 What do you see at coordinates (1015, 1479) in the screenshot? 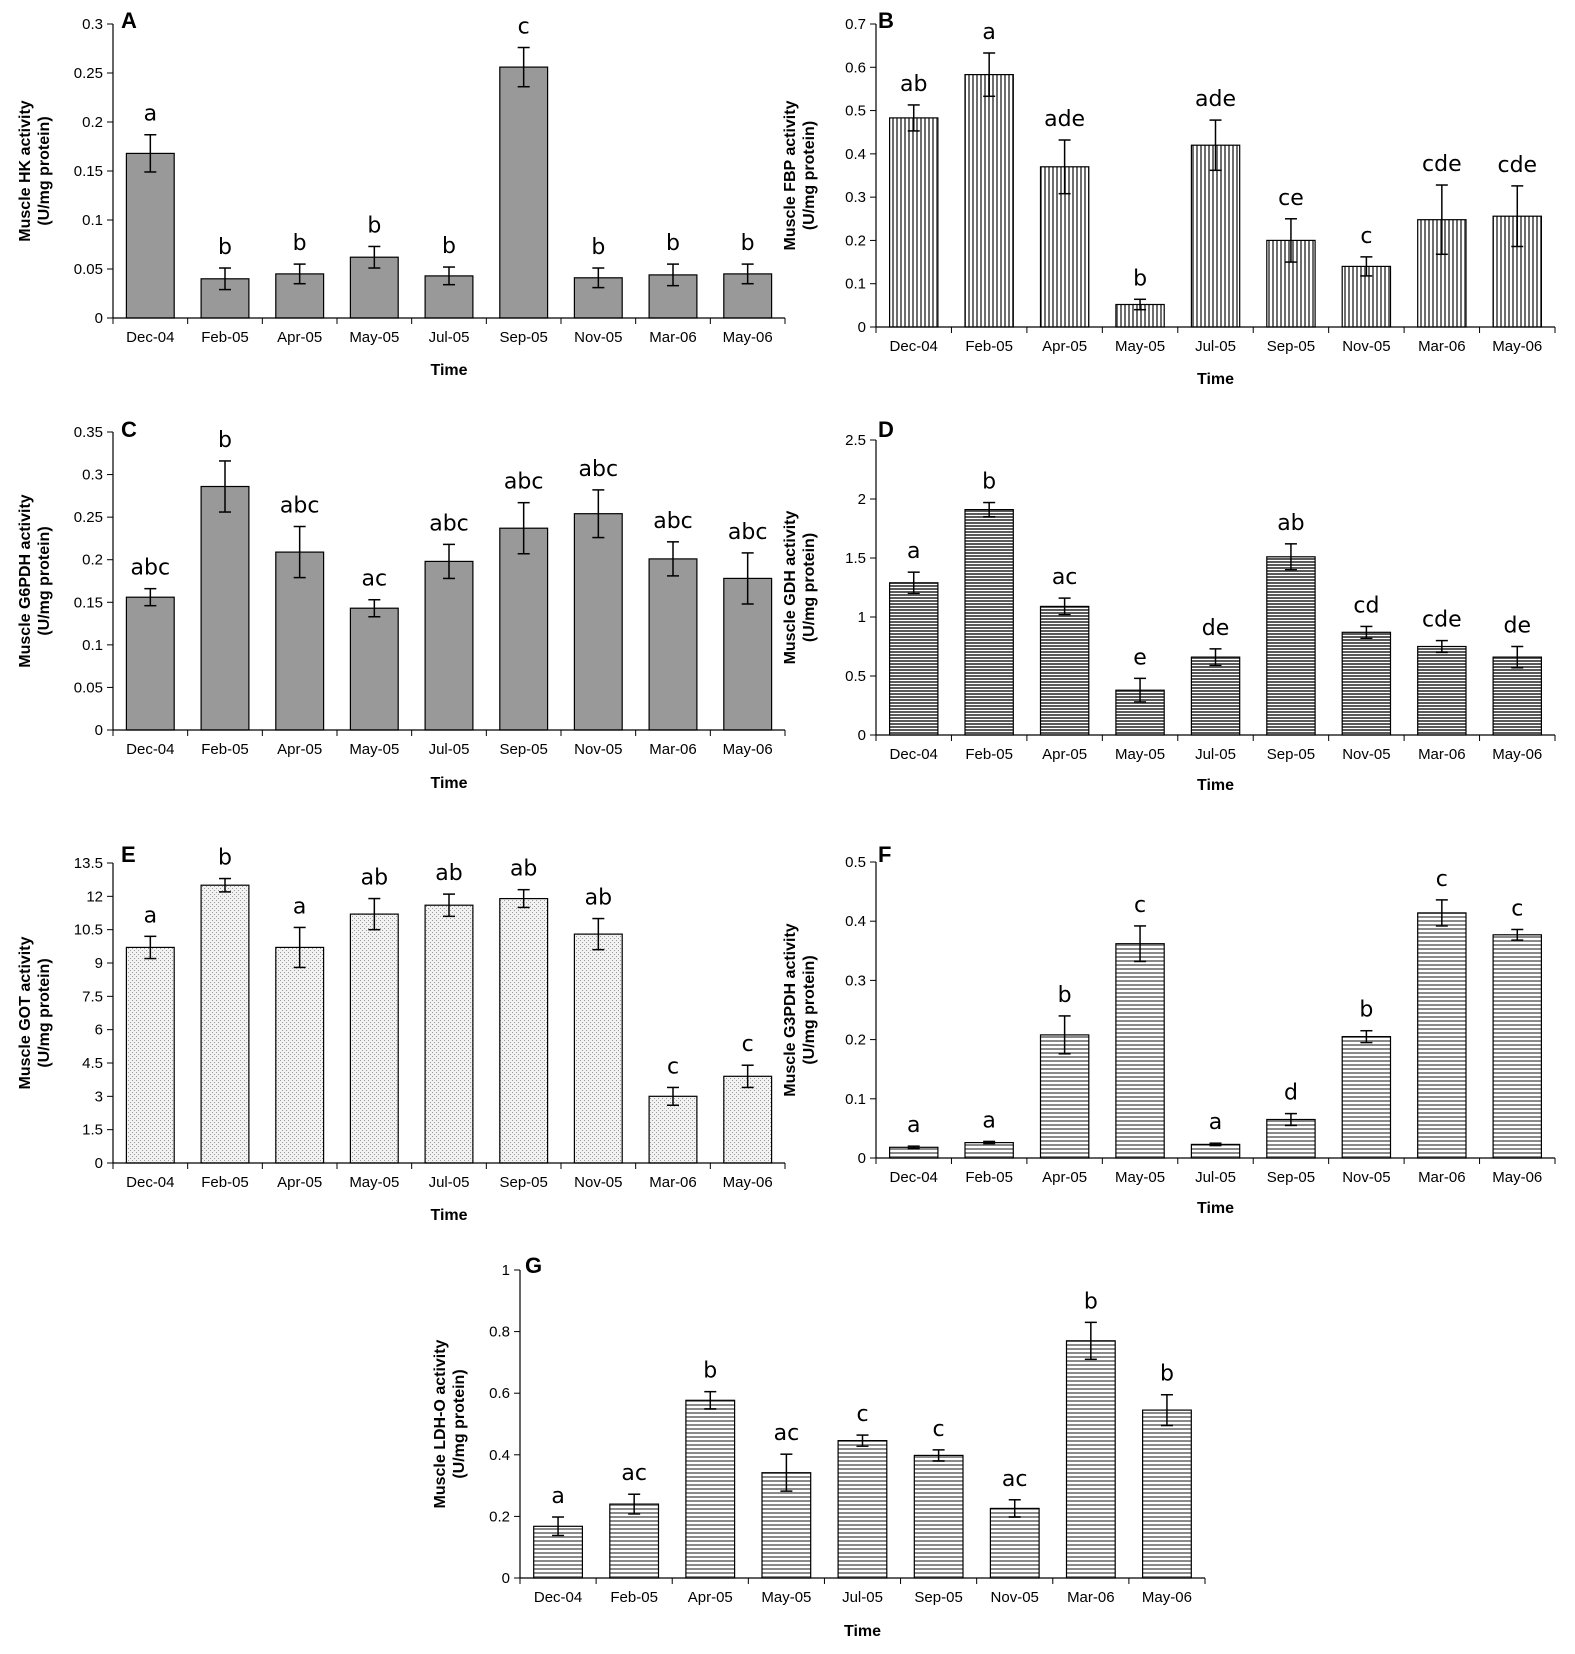
I see `significance-label: ac` at bounding box center [1015, 1479].